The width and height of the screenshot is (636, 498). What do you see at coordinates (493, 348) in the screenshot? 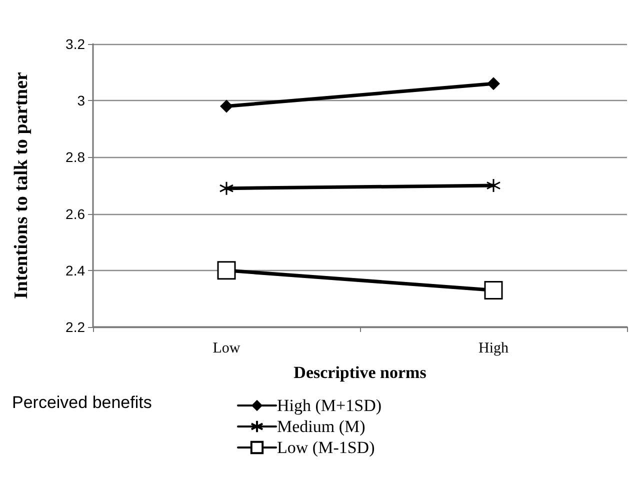
I see `x-tick-label: High` at bounding box center [493, 348].